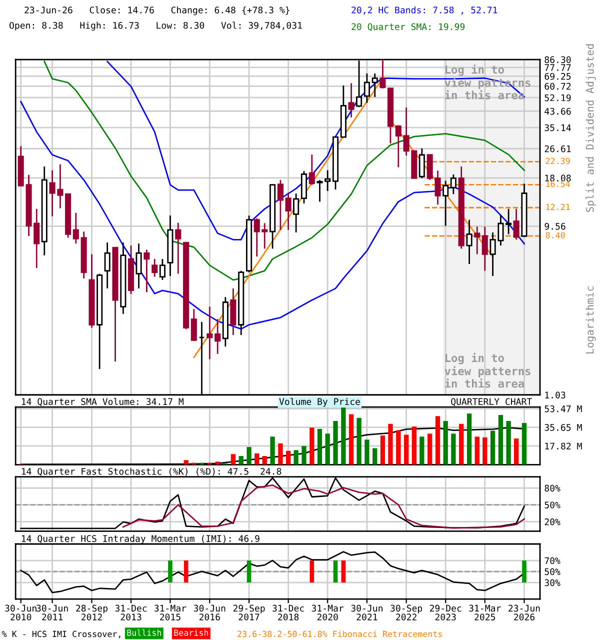 The image size is (600, 640). What do you see at coordinates (563, 446) in the screenshot?
I see `y-tick-label: 17.82 M` at bounding box center [563, 446].